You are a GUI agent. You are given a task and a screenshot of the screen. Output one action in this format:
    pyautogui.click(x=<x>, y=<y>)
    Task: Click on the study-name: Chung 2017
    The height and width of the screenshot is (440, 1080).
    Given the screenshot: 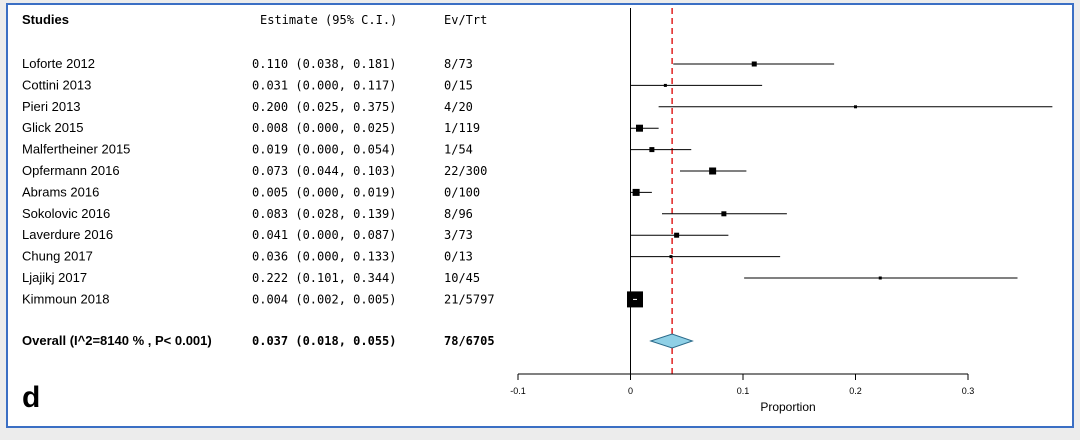 What is the action you would take?
    pyautogui.click(x=57, y=256)
    